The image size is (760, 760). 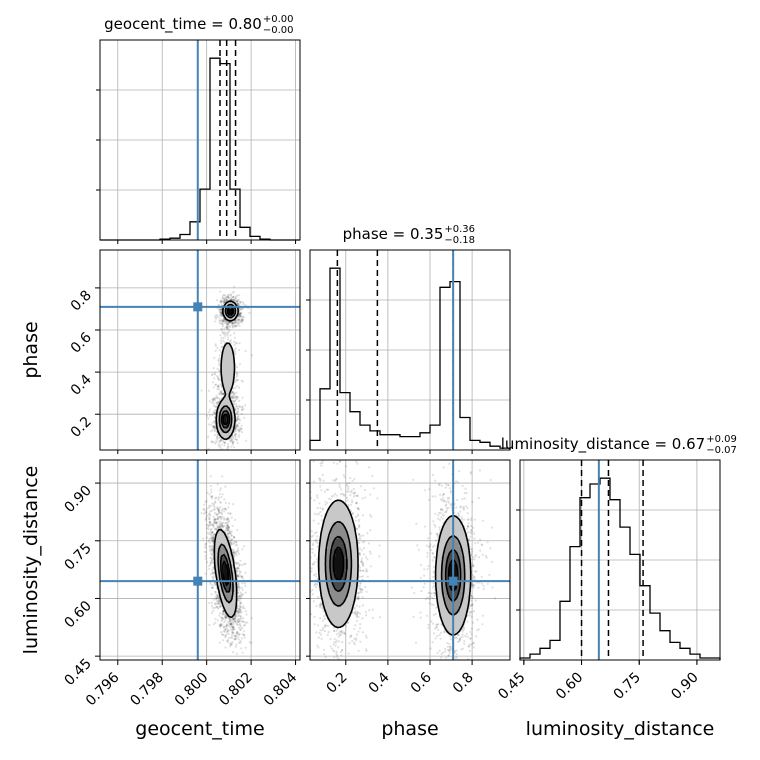 What do you see at coordinates (198, 141) in the screenshot?
I see `panel-hist-geocent_time` at bounding box center [198, 141].